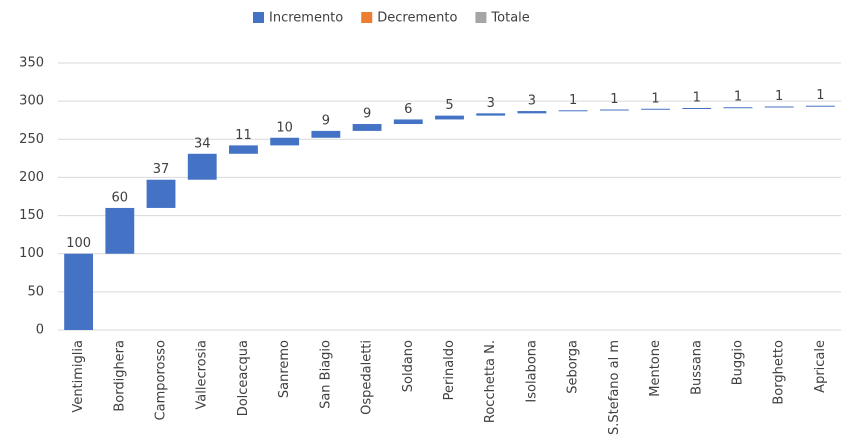  Describe the element at coordinates (161, 169) in the screenshot. I see `data-label: 37` at that location.